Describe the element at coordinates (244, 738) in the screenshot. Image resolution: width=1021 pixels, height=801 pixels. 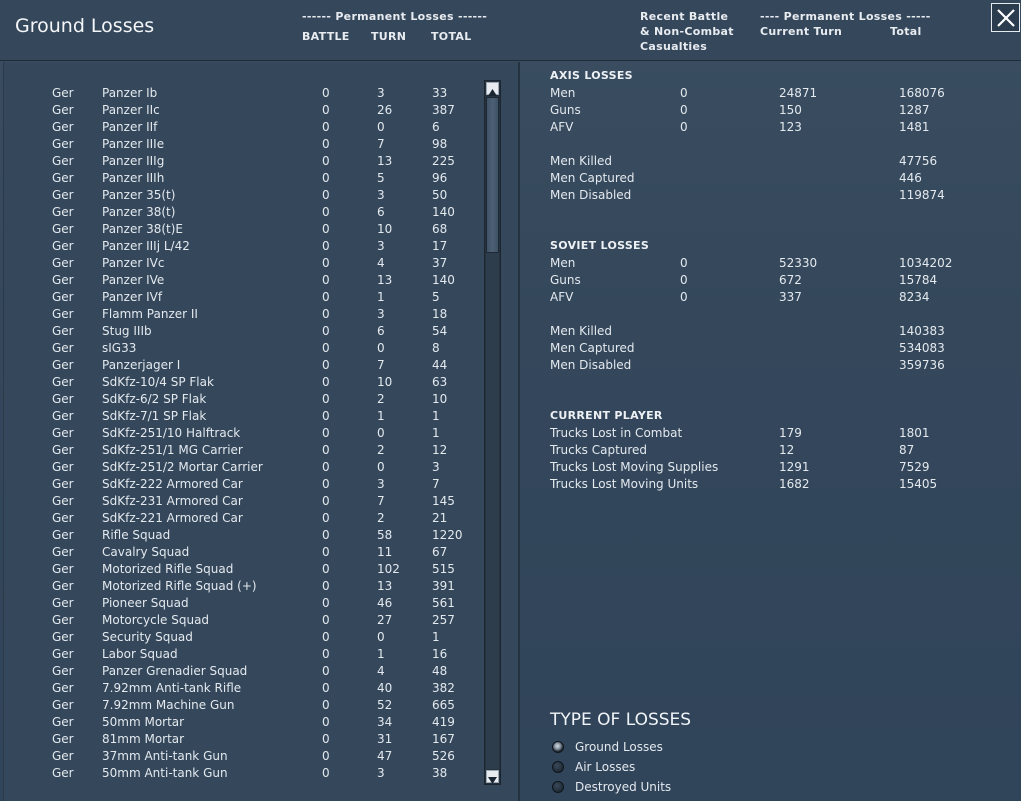
I see `unit-row: Ger 81mm Mortar 0 31 167` at that location.